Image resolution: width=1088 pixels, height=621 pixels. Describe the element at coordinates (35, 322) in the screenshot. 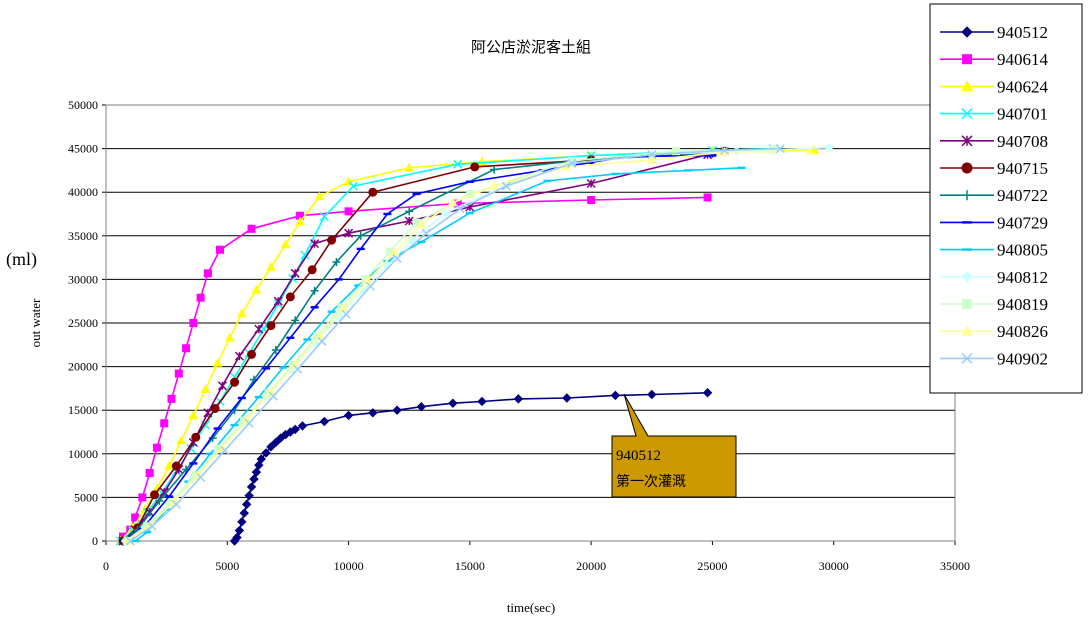

I see `y-axis-title: out water` at that location.